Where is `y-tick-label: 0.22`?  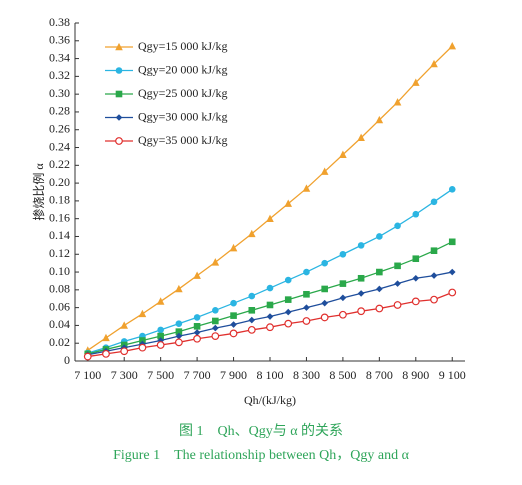 y-tick-label: 0.22 is located at coordinates (59, 164).